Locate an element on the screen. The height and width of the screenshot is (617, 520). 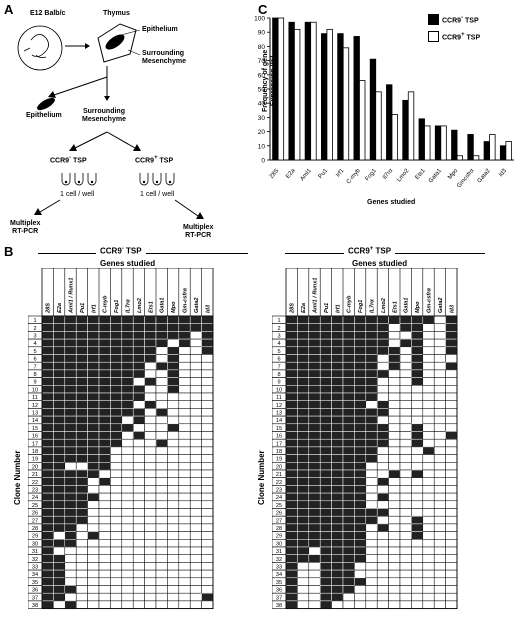
clone-id-label: 7 is located at coordinates (278, 367).